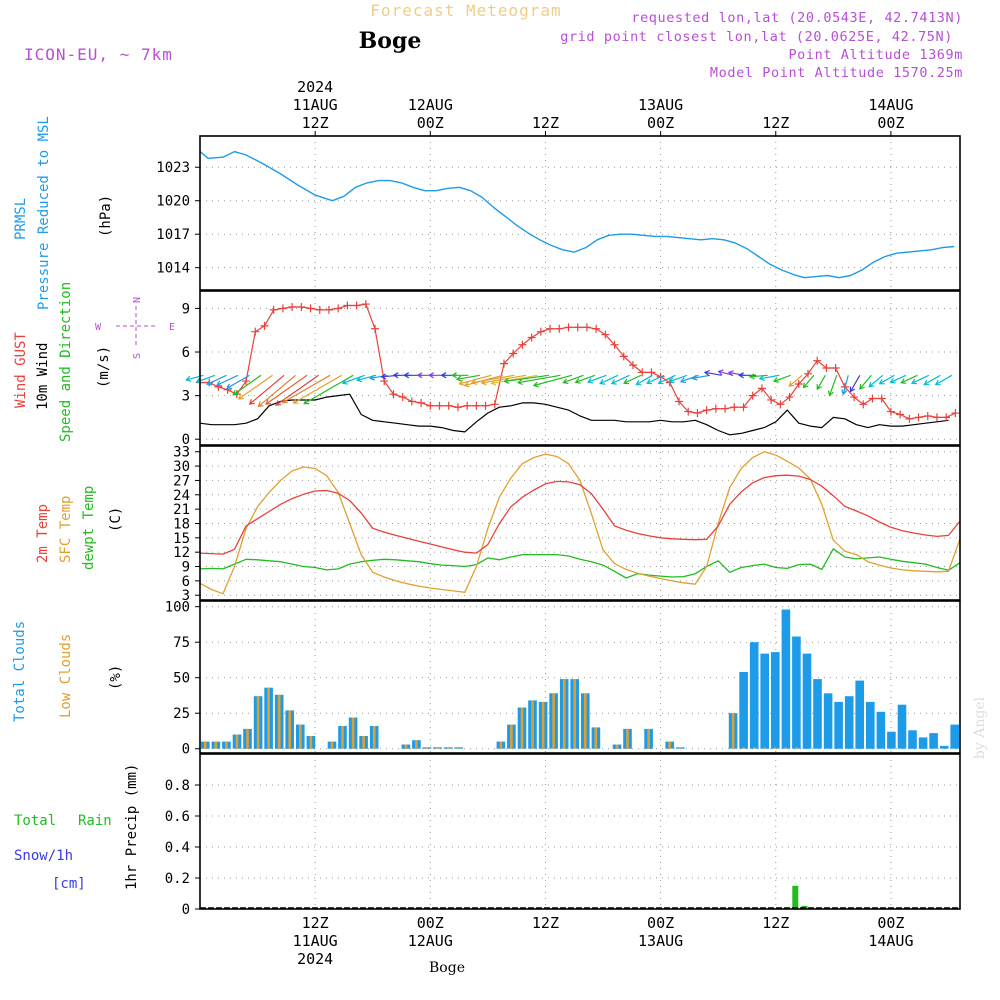 The image size is (1000, 1000). Describe the element at coordinates (578, 361) in the screenshot. I see `gust-line` at that location.